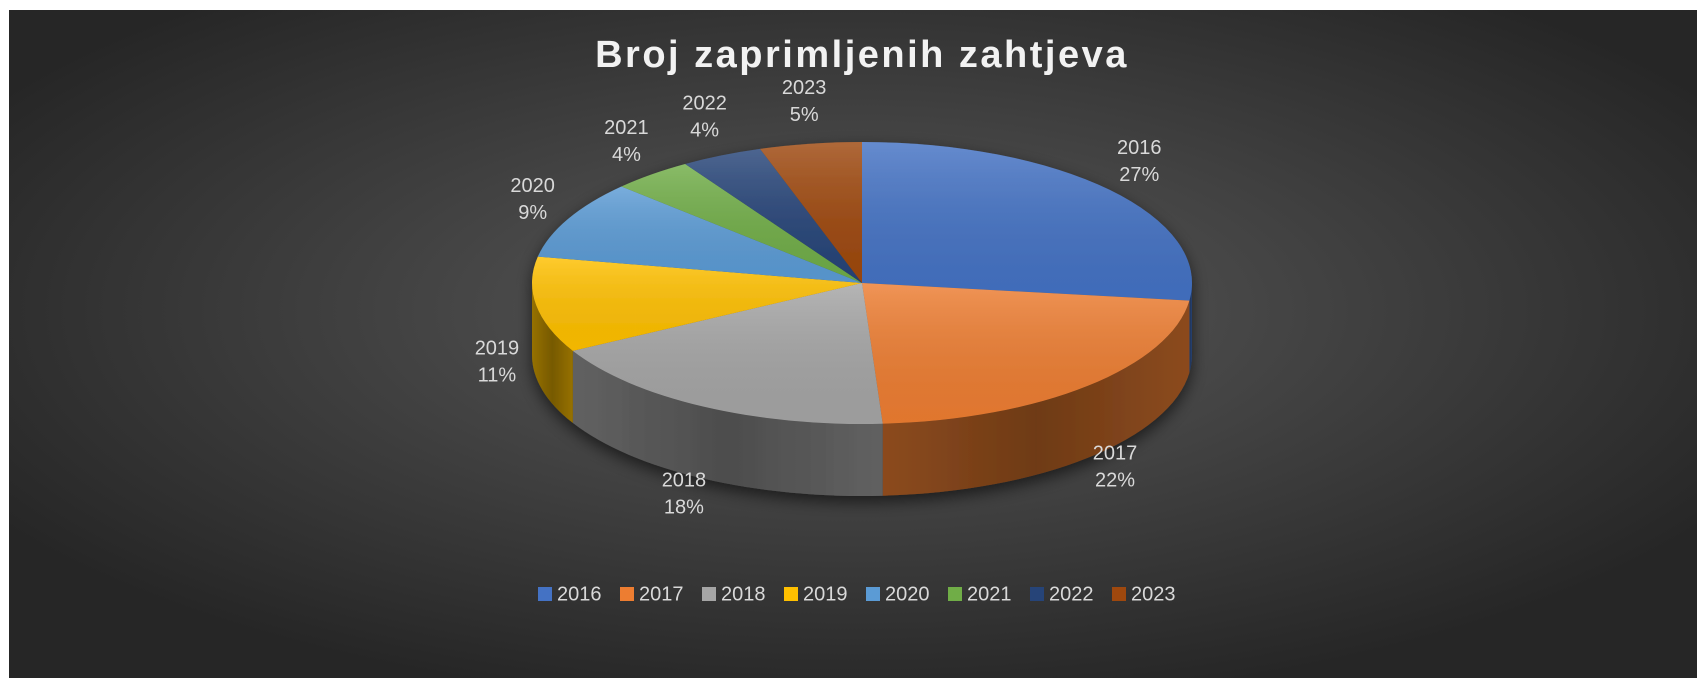  Describe the element at coordinates (804, 88) in the screenshot. I see `data-label-category: 2023` at that location.